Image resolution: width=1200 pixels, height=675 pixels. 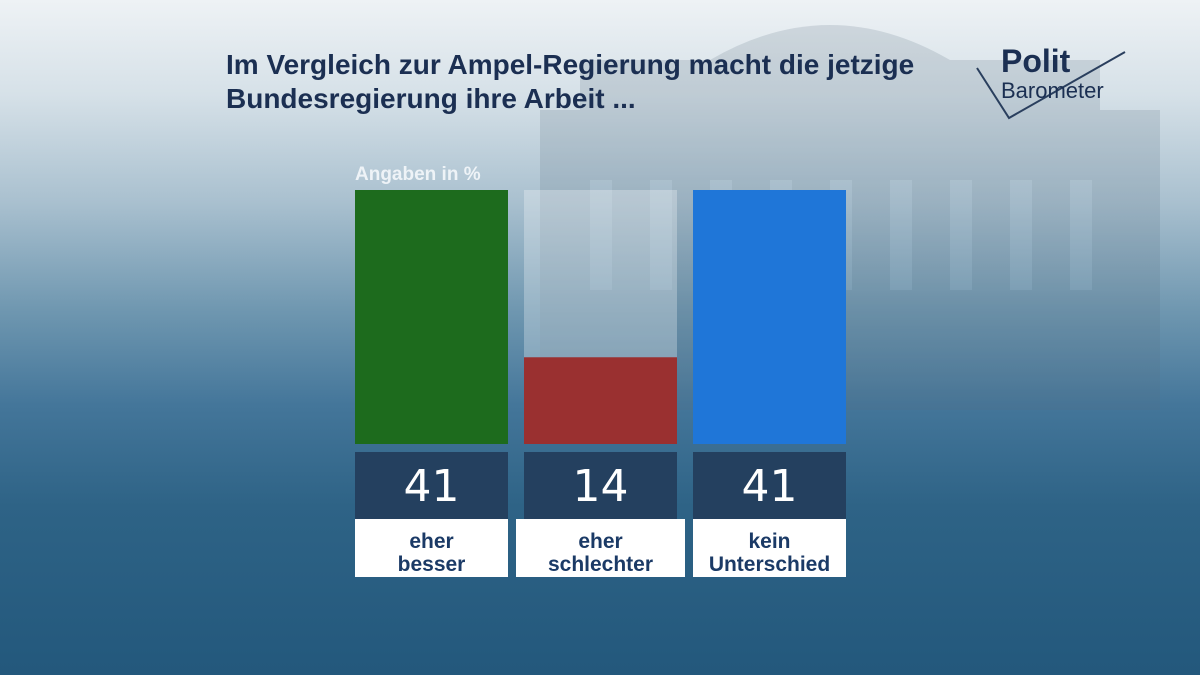 I want to click on category-label-0-0: eher, so click(x=431, y=541).